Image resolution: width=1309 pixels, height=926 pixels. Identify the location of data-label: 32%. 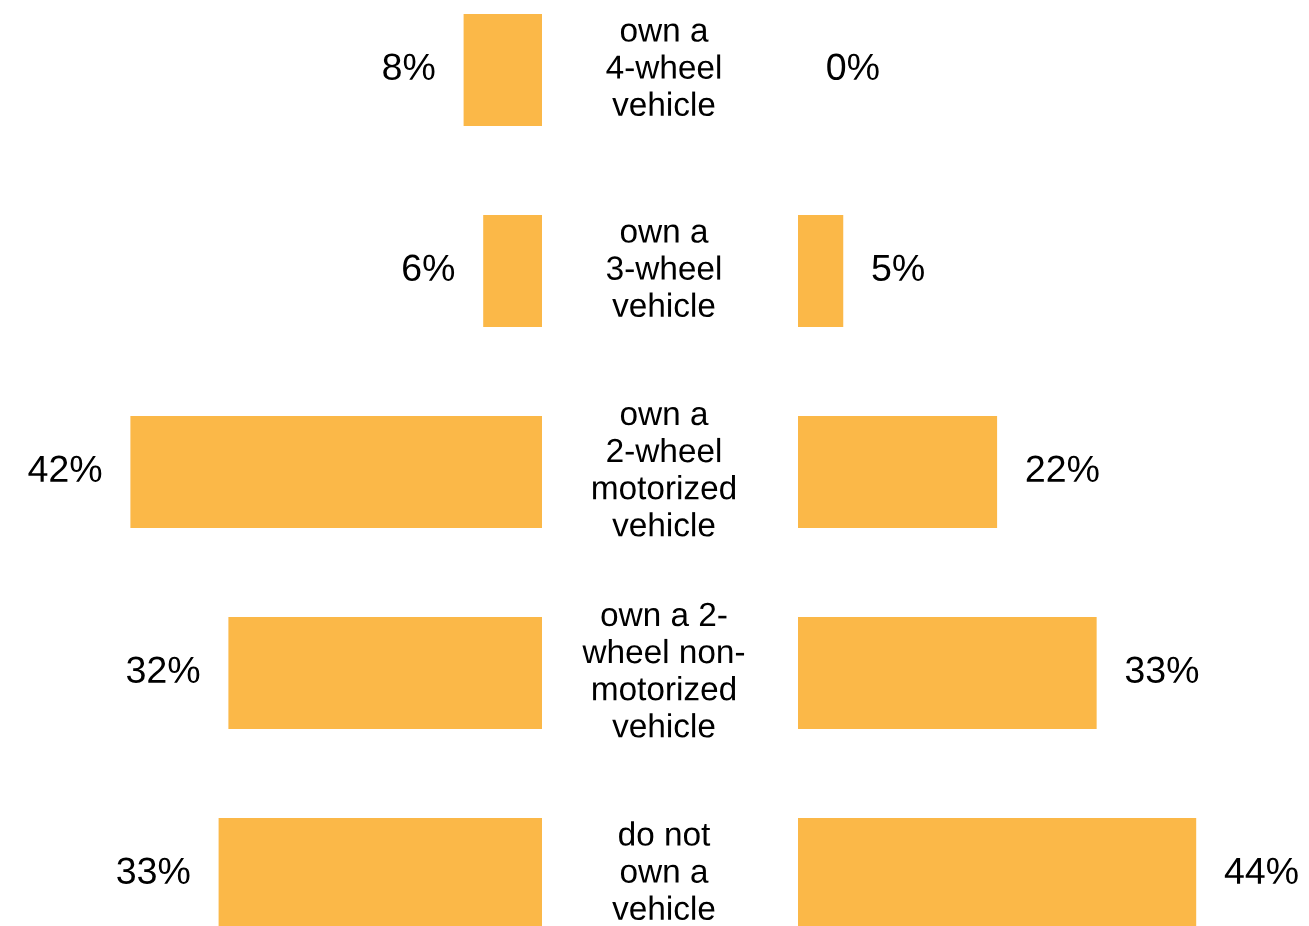
(163, 670).